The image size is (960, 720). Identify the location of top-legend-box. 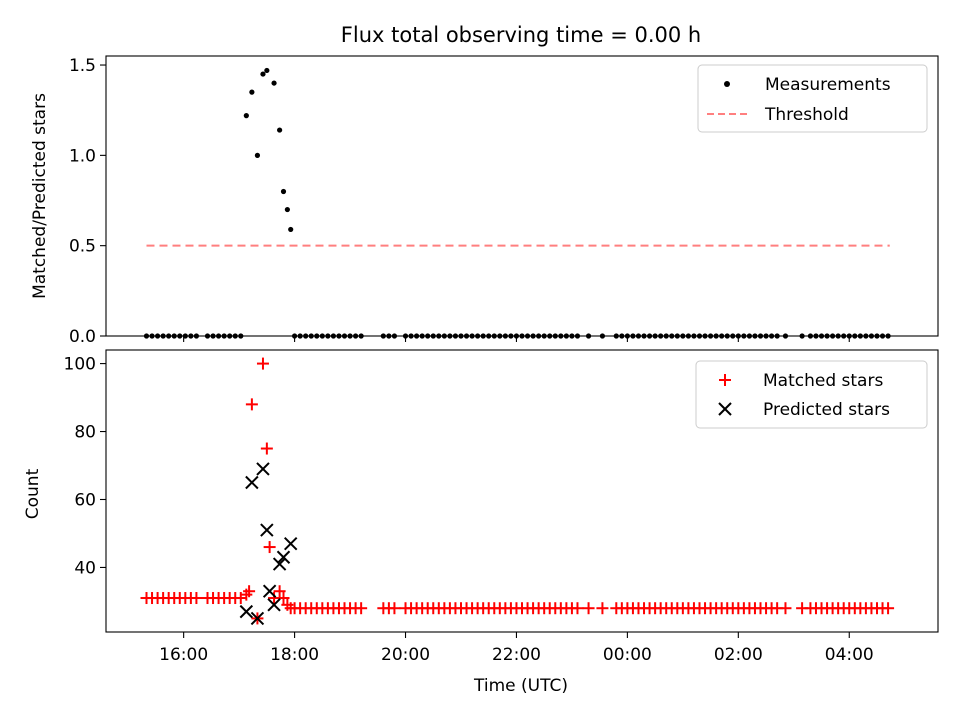
(812, 98).